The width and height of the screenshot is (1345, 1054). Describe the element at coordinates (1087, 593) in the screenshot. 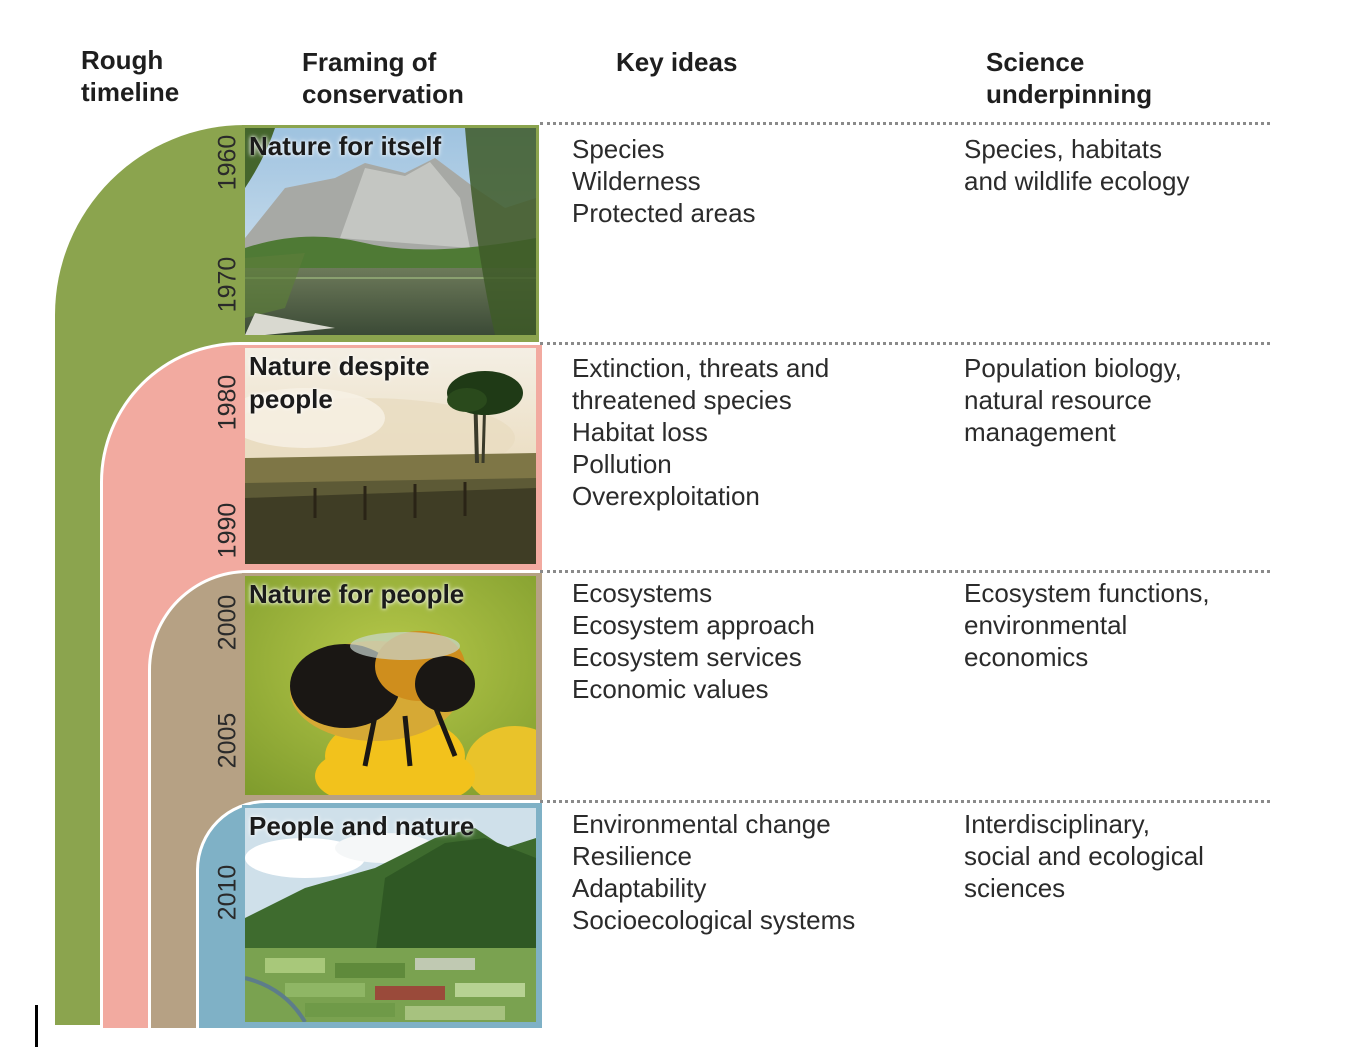

I see `science-line: Ecosystem functions,` at that location.